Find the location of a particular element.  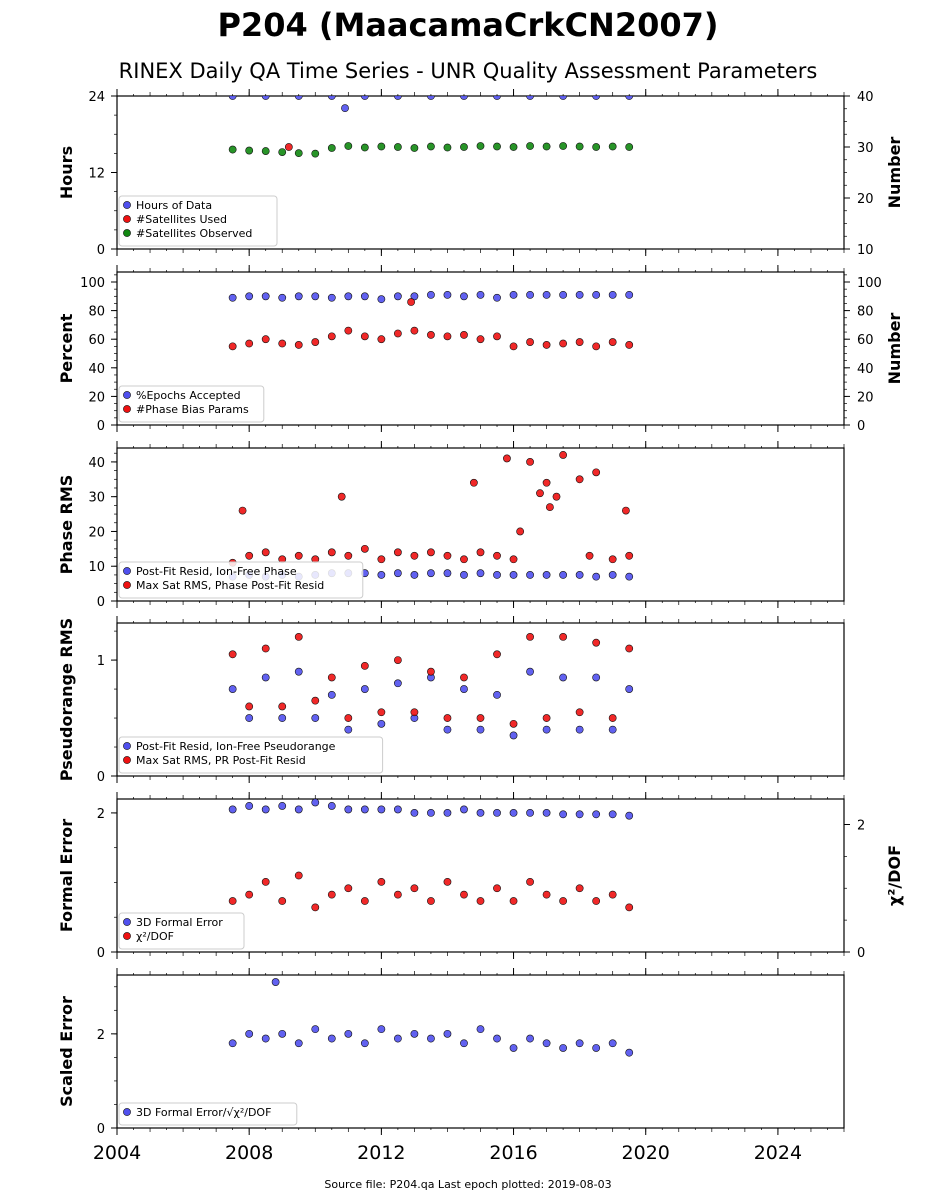

y2-axis-label: χ²/DOF is located at coordinates (894, 875).